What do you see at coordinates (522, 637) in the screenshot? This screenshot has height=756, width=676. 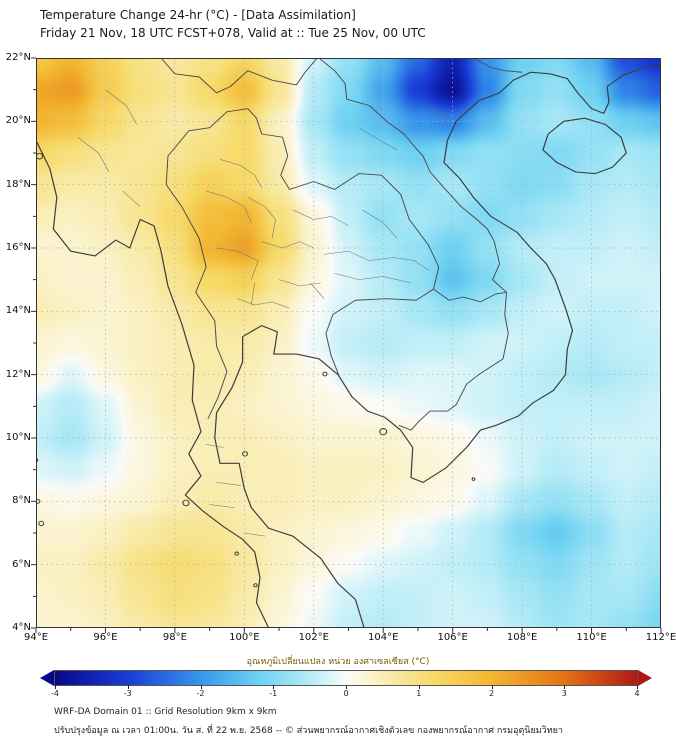 I see `lon-tick-label: 108°E` at bounding box center [522, 637].